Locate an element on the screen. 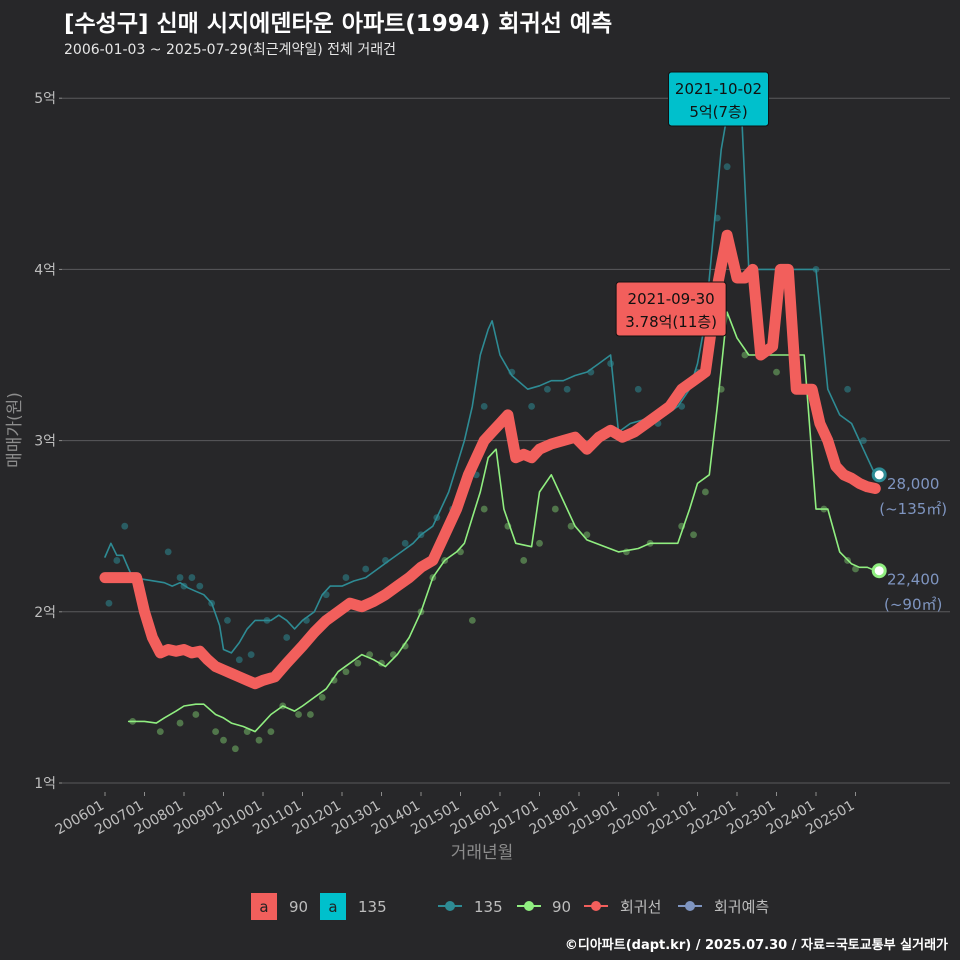 This screenshot has width=960, height=960. chart-title: [수성구] 신매 시지에덴타운 아파트(1994) 회귀선 예측 is located at coordinates (338, 24).